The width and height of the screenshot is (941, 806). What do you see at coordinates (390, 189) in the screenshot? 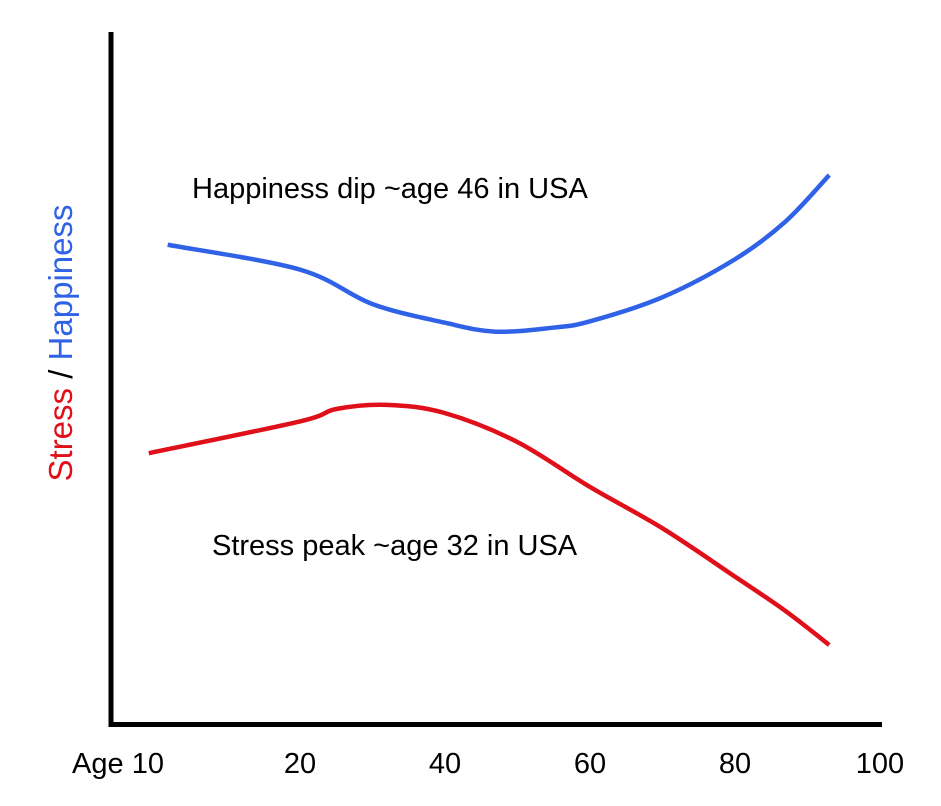
I see `annotation-happiness: Happiness dip ~age 46 in USA` at bounding box center [390, 189].